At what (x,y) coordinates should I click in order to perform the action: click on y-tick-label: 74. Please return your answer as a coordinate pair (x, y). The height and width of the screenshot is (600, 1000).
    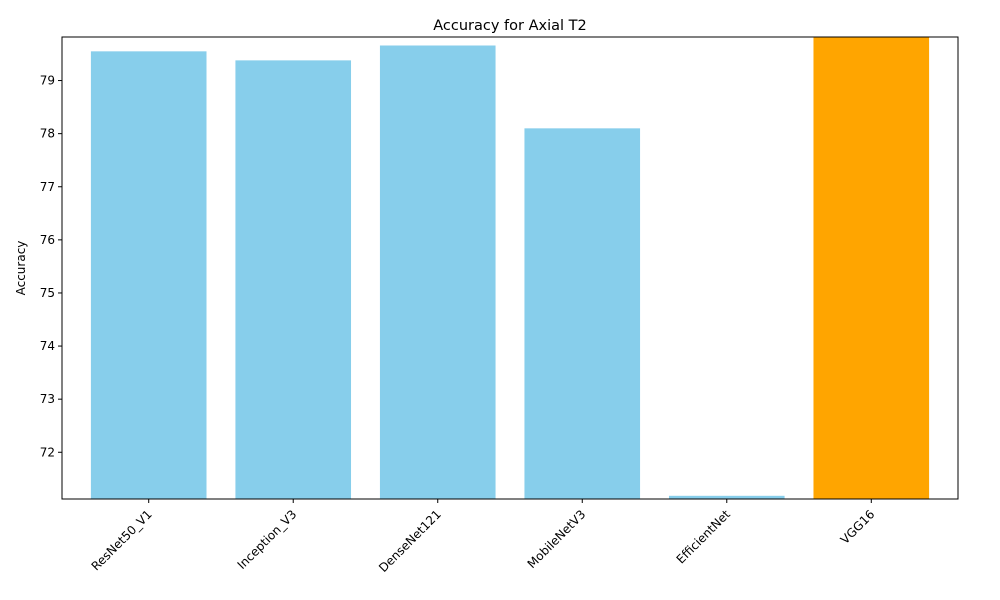
    Looking at the image, I should click on (47, 346).